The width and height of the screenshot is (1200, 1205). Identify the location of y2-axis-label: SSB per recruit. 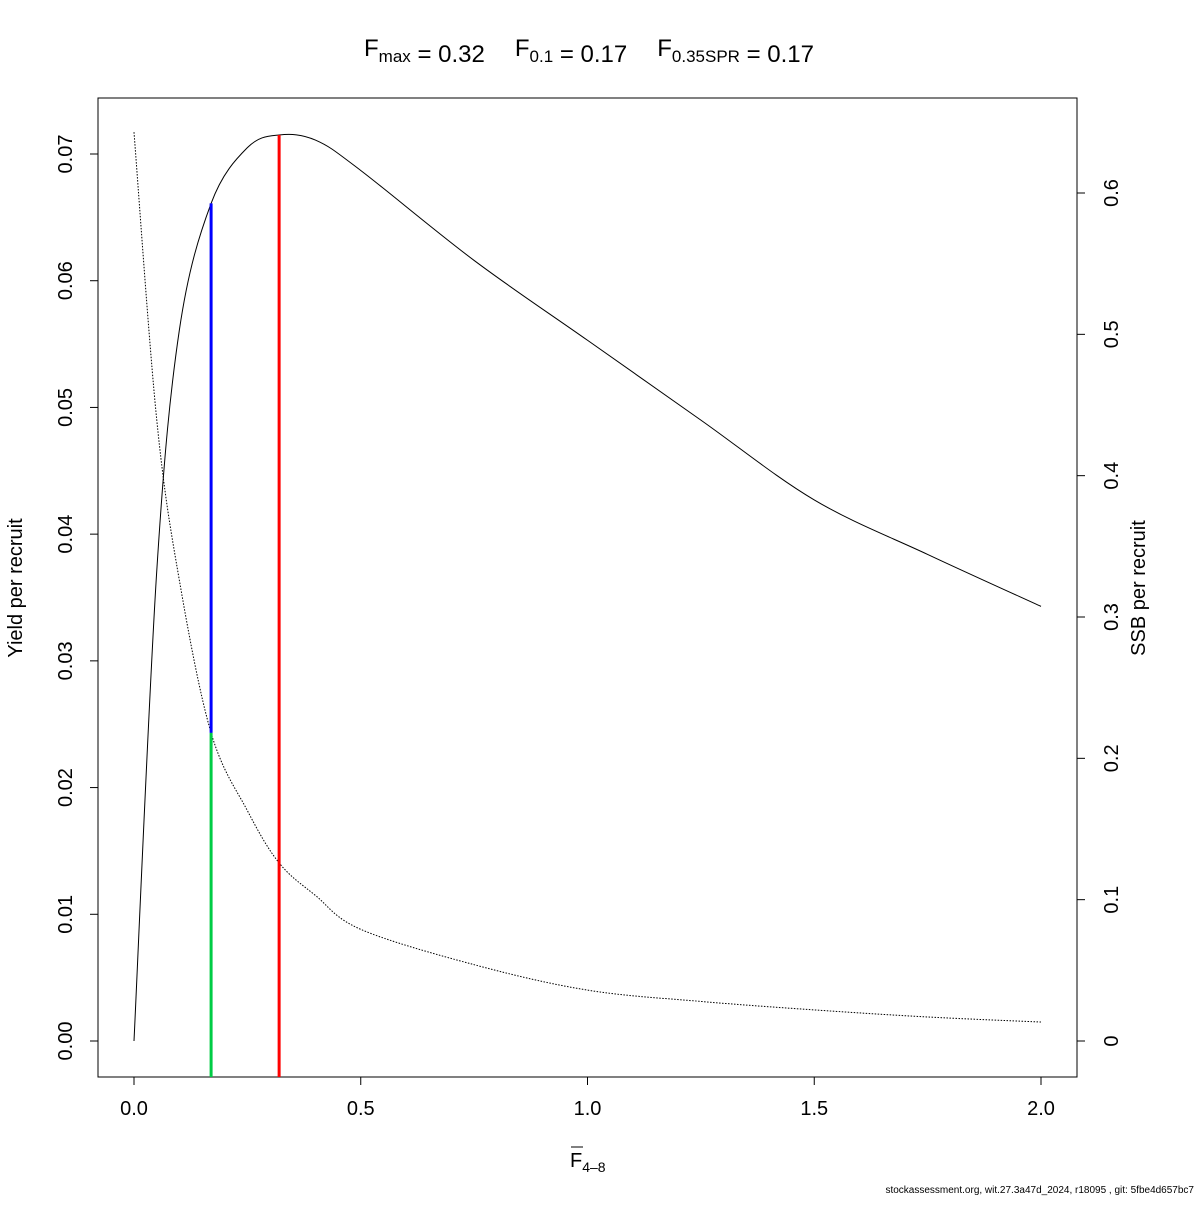
(1139, 588).